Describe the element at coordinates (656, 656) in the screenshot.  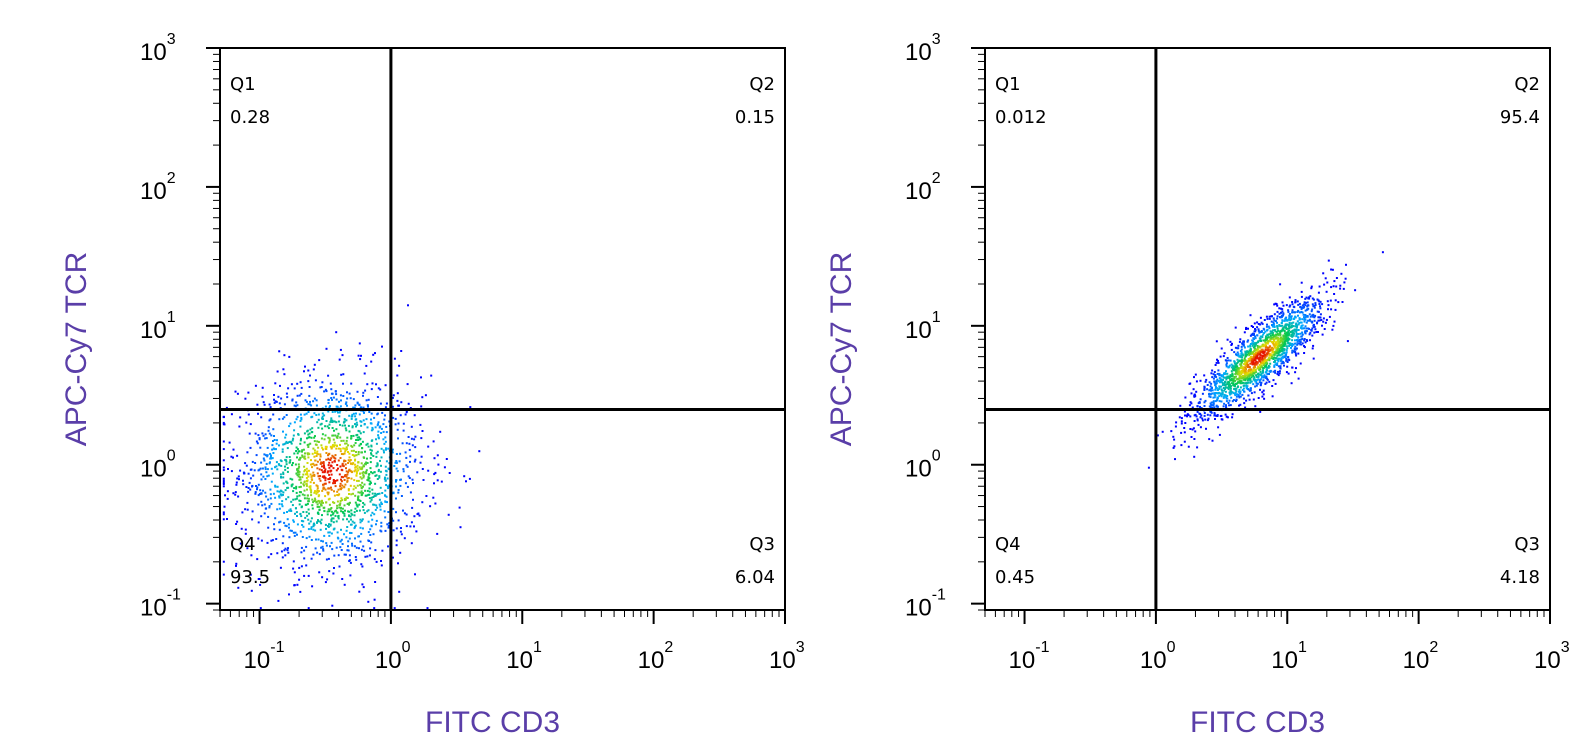
I see `x-tick-label: 102` at that location.